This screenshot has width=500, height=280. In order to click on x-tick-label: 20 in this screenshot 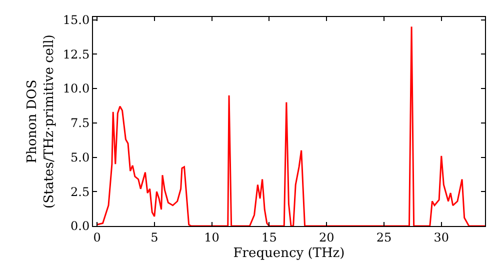, I will do `click(326, 237)`.